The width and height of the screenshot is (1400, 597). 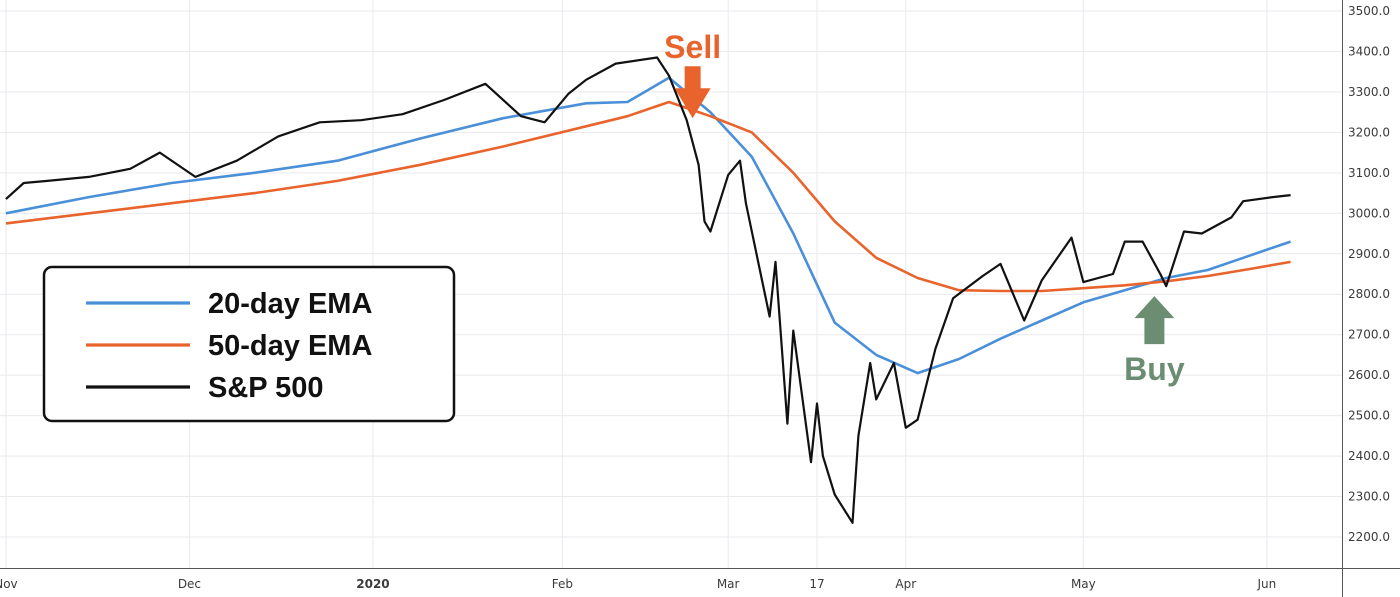 I want to click on legend-label: 50-day EMA, so click(x=290, y=346).